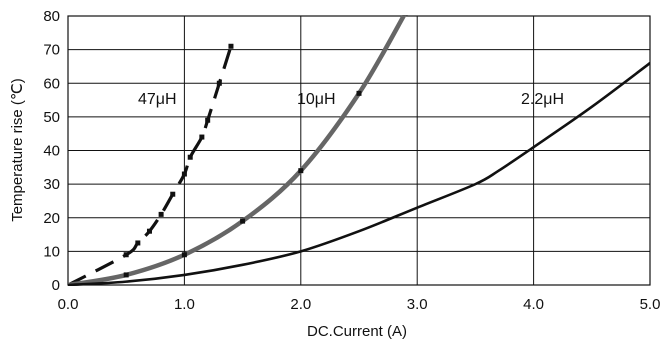 The width and height of the screenshot is (664, 345). I want to click on x-tick-label: 5.0, so click(650, 304).